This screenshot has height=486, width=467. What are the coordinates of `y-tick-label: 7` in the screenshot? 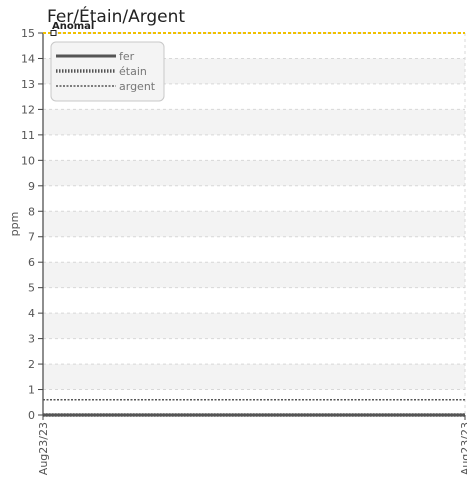 It's located at (31, 237).